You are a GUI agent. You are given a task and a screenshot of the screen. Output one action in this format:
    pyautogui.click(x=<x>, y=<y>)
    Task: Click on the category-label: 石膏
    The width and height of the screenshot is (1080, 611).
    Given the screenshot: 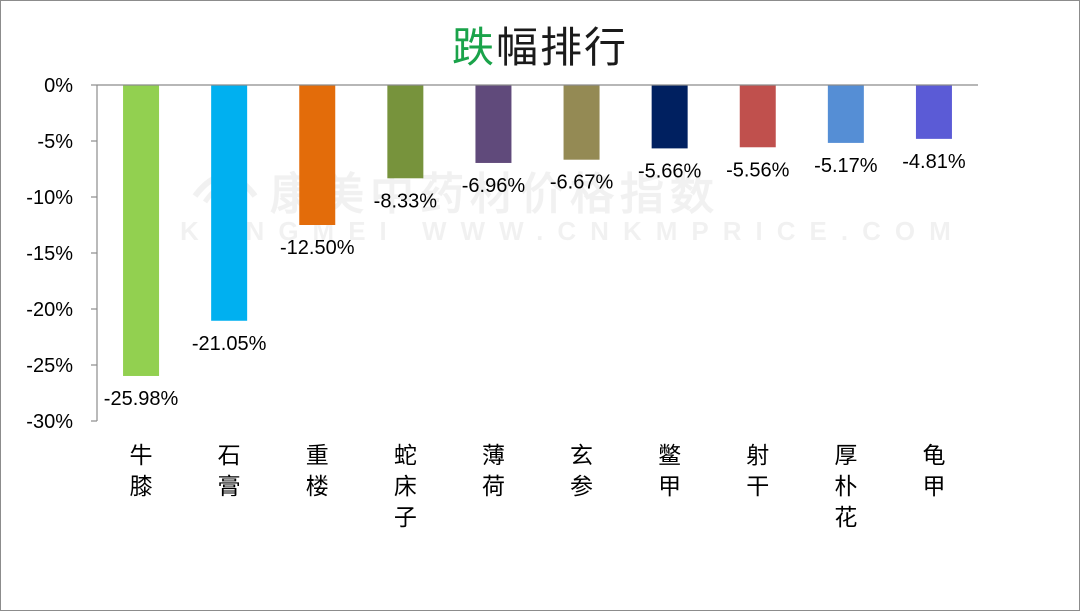 What is the action you would take?
    pyautogui.click(x=229, y=471)
    